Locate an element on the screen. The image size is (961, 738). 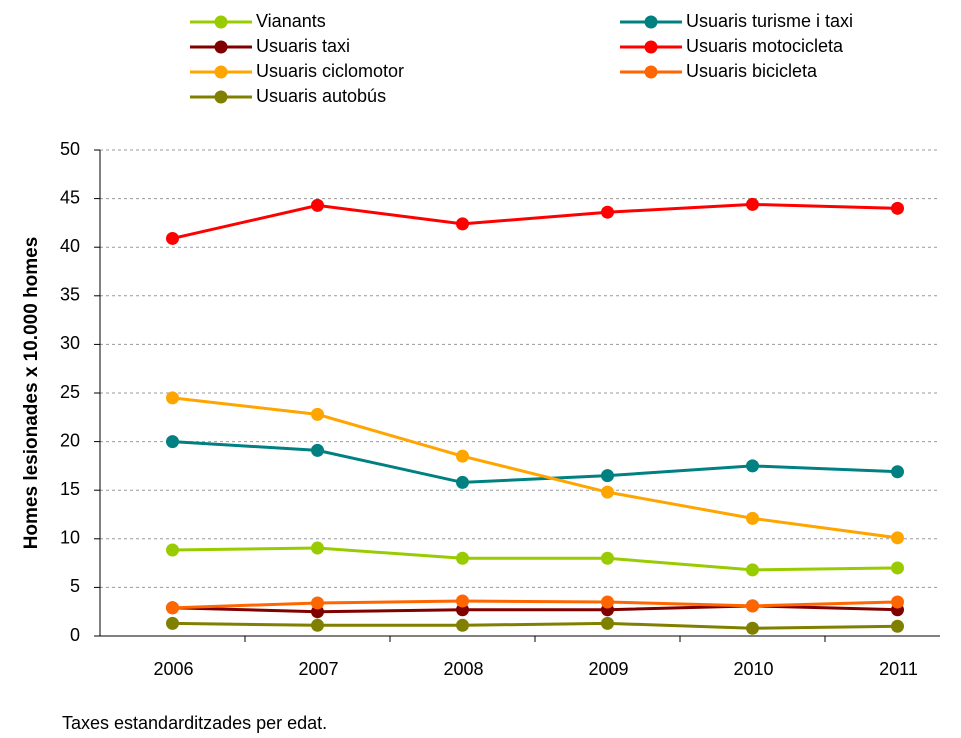
y-tick-label: 5 is located at coordinates (75, 586).